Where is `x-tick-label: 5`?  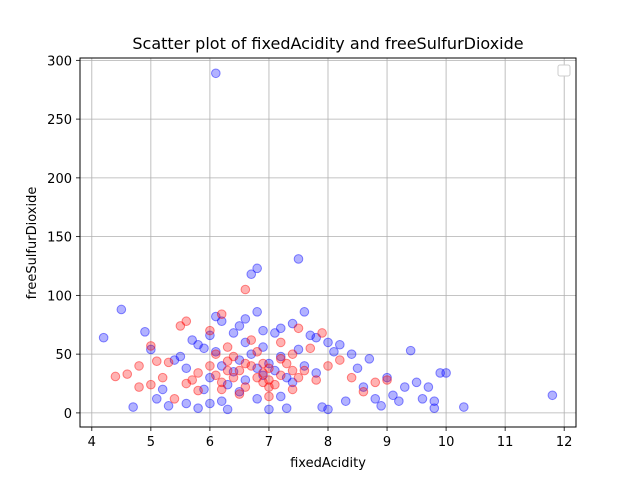 x-tick-label: 5 is located at coordinates (151, 442).